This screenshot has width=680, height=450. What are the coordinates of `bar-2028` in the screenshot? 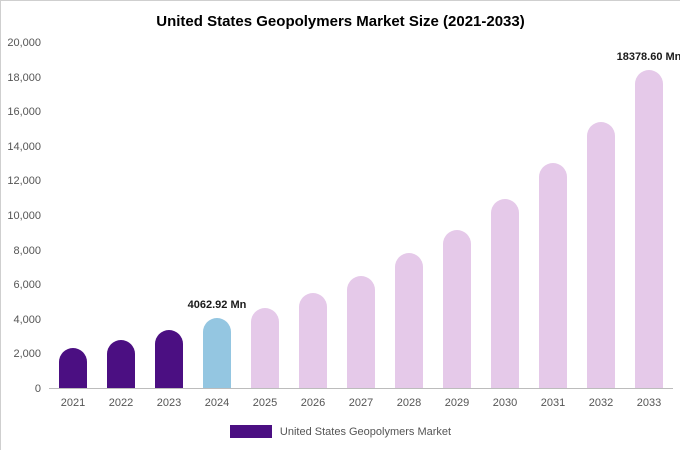 It's located at (409, 320).